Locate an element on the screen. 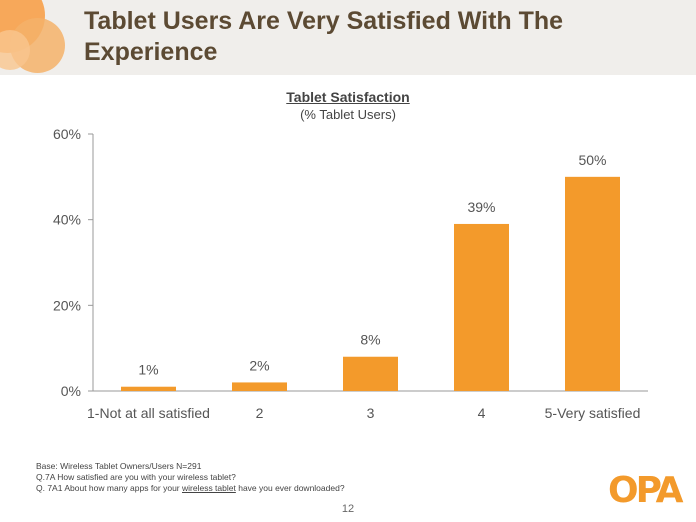 The width and height of the screenshot is (696, 522). x-tick-label: 3 is located at coordinates (371, 413).